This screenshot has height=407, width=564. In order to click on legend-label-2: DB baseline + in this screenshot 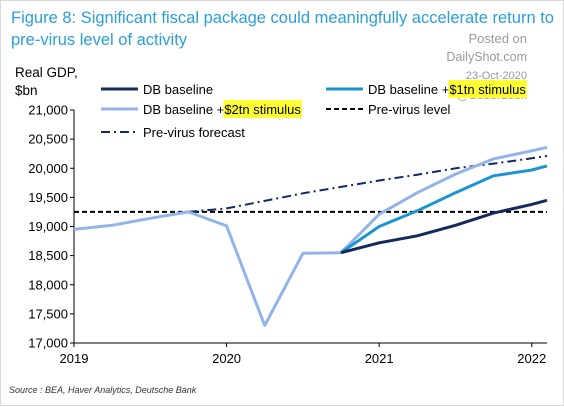, I will do `click(408, 89)`.